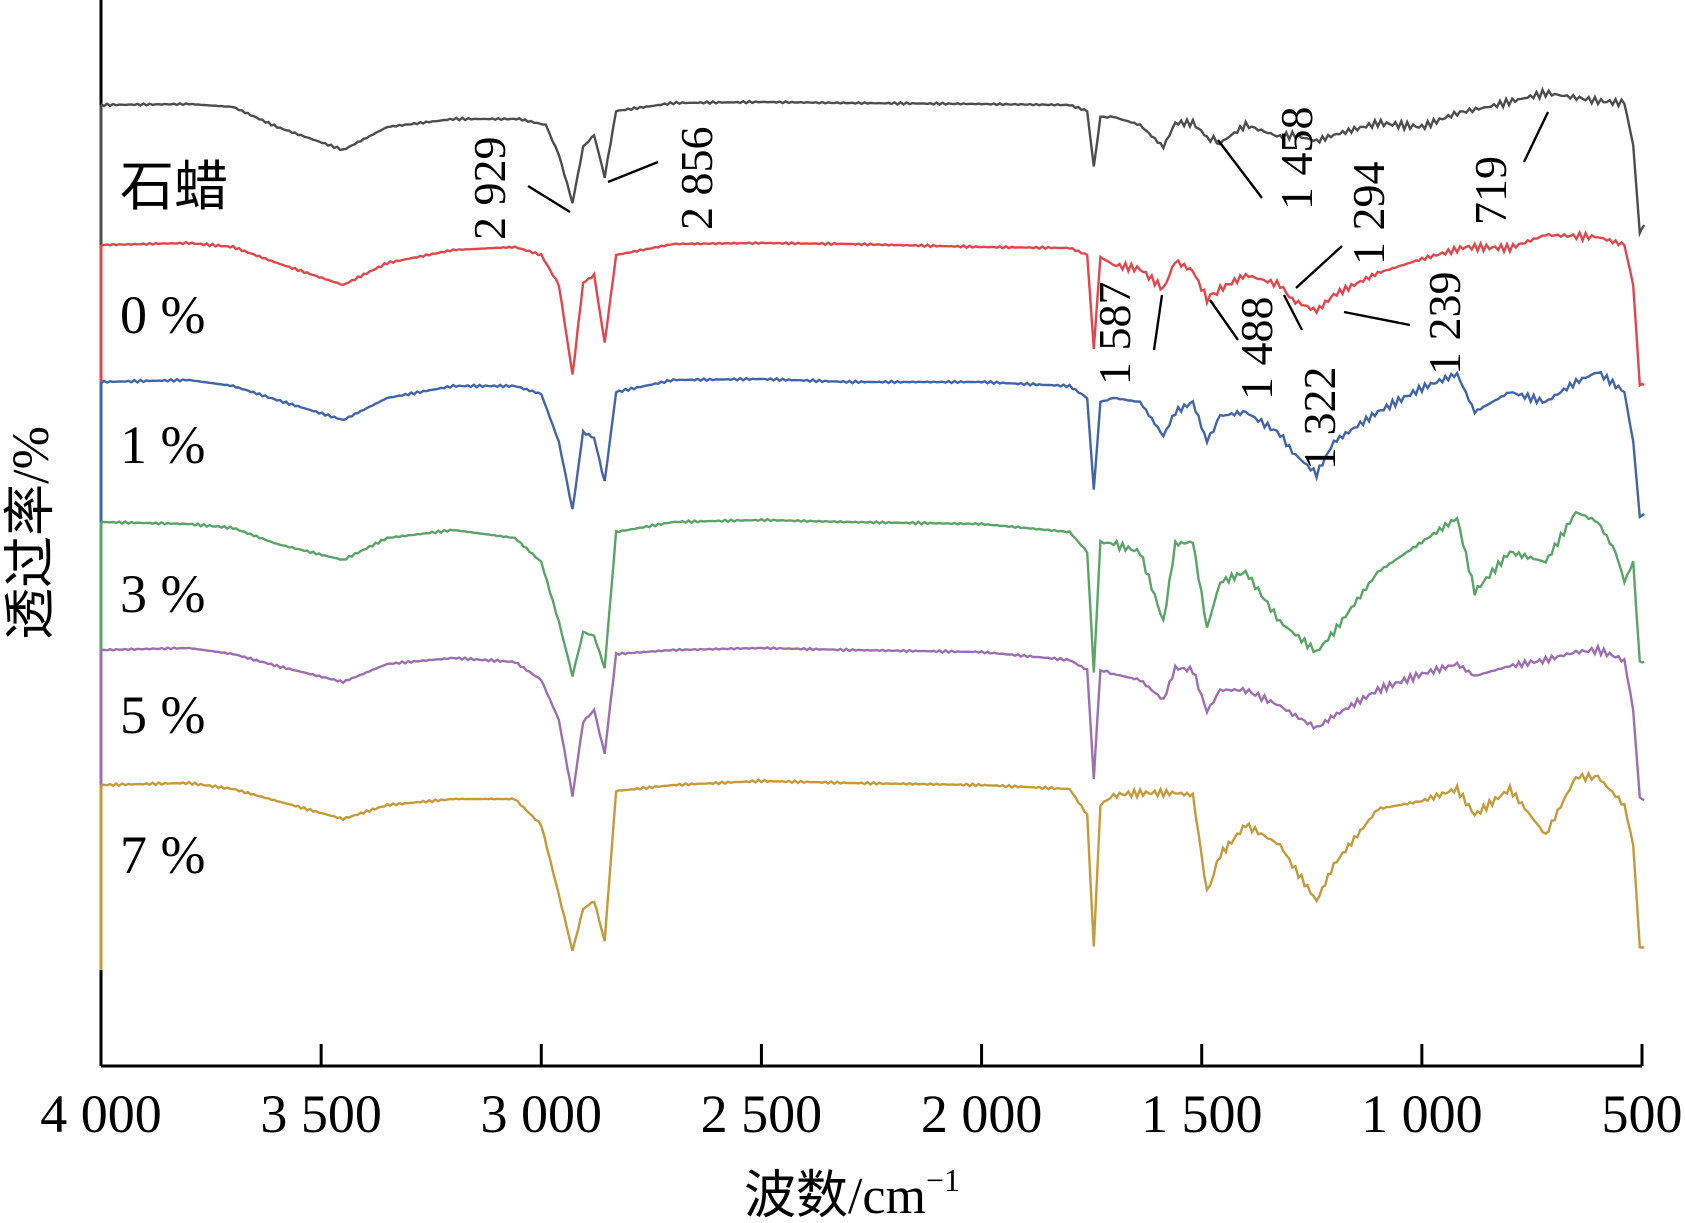  I want to click on x-axis-title: 波数/cm−1, so click(852, 1192).